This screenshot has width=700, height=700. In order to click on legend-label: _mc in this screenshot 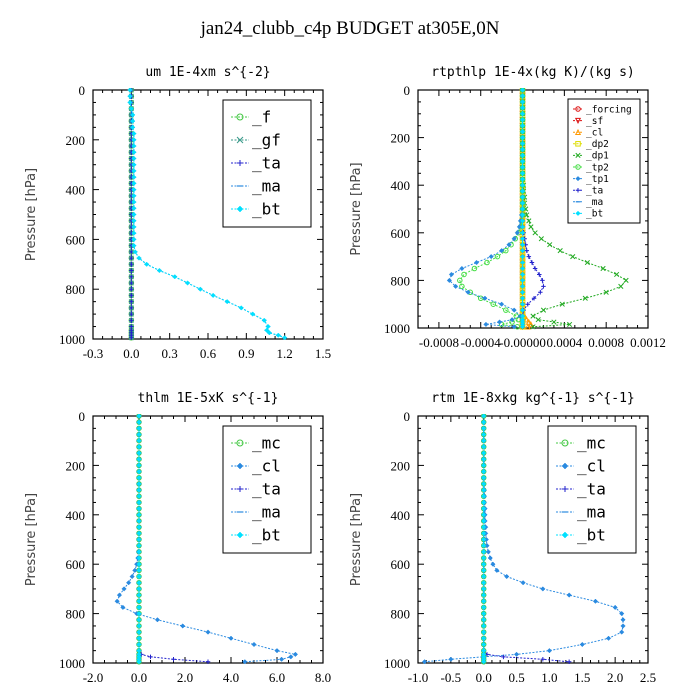, I will do `click(591, 443)`.